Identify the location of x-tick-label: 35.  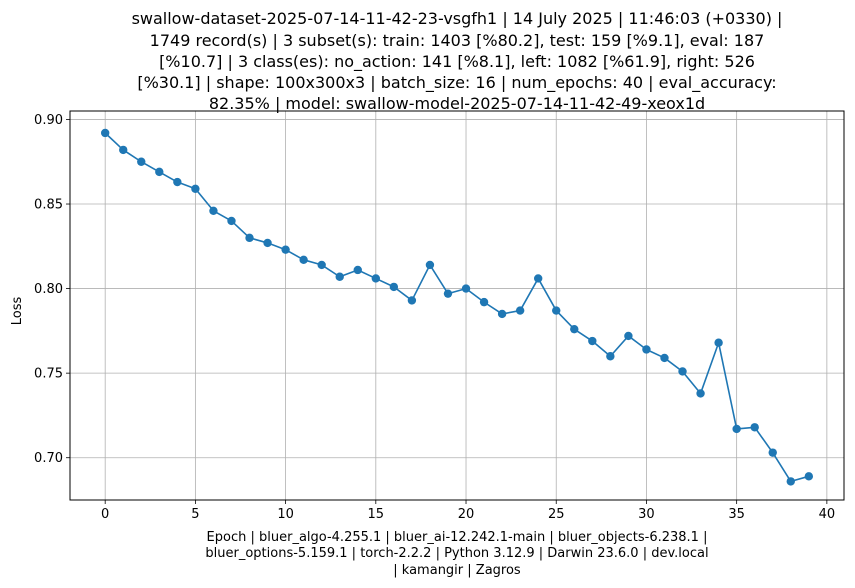
(736, 514).